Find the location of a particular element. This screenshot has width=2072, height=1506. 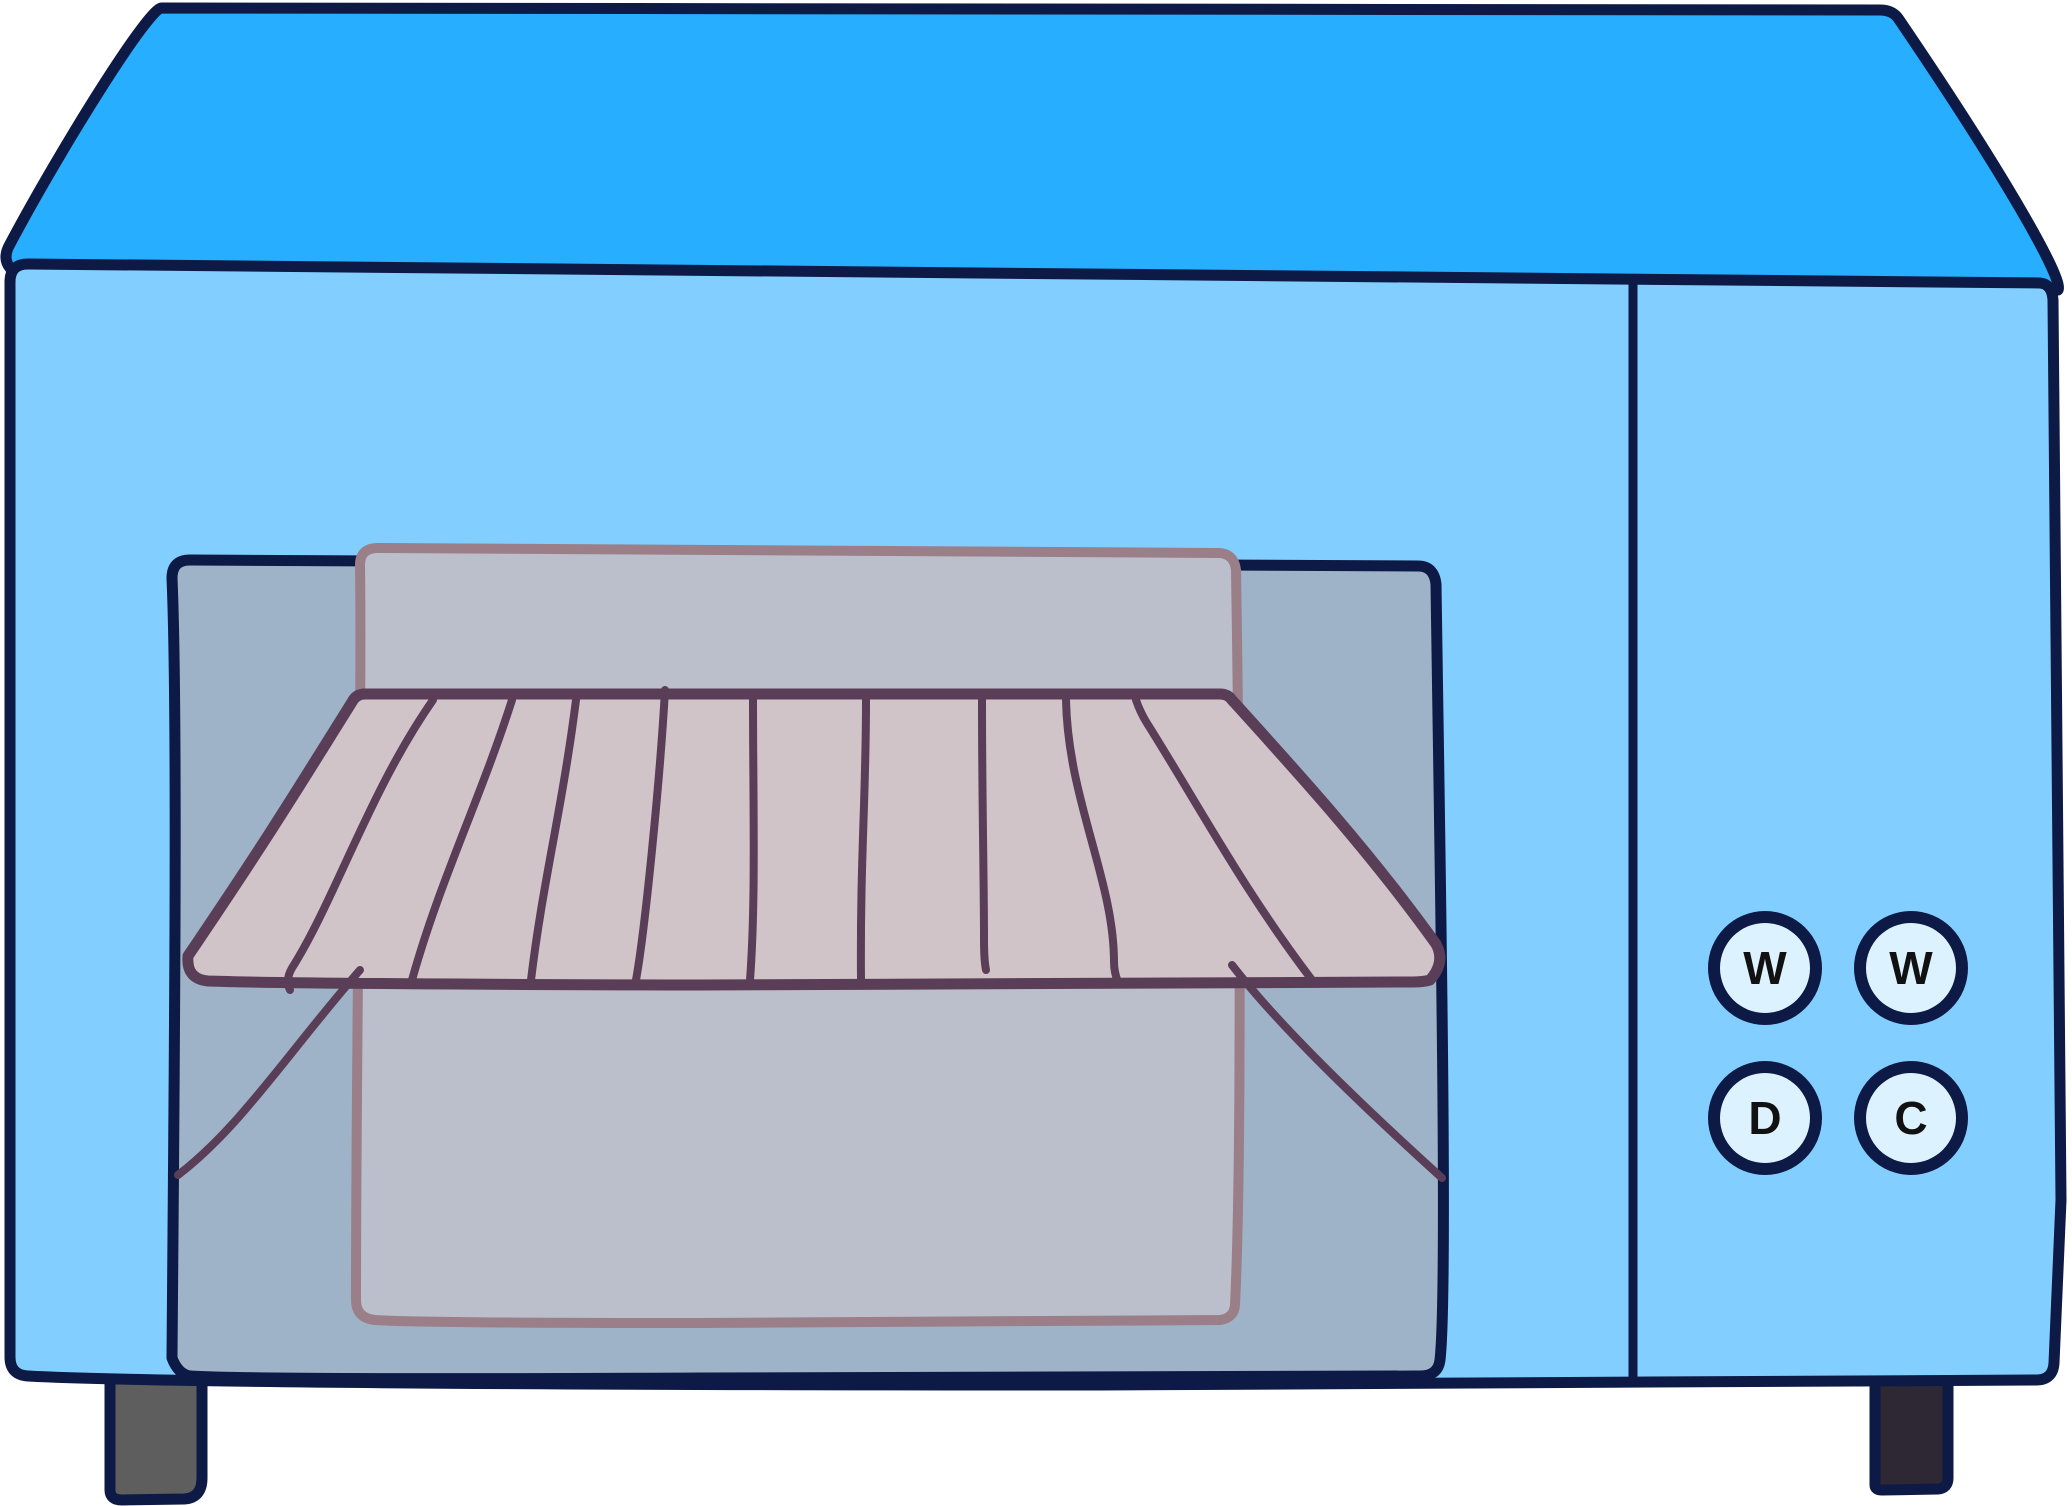

w-button-2: W is located at coordinates (1911, 968).